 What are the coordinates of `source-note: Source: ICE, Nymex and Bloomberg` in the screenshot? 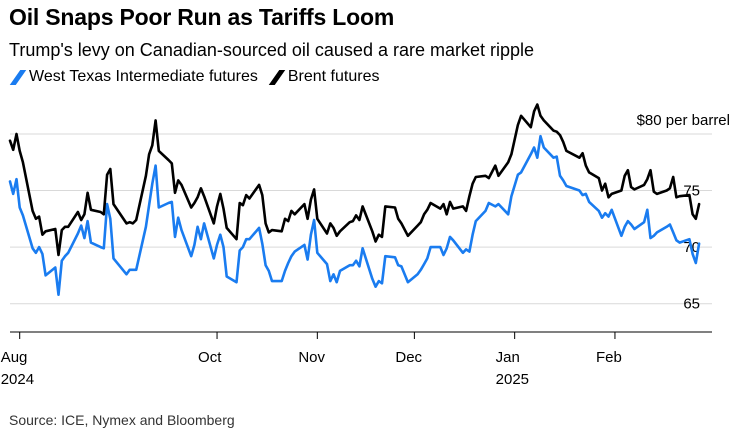 It's located at (122, 420).